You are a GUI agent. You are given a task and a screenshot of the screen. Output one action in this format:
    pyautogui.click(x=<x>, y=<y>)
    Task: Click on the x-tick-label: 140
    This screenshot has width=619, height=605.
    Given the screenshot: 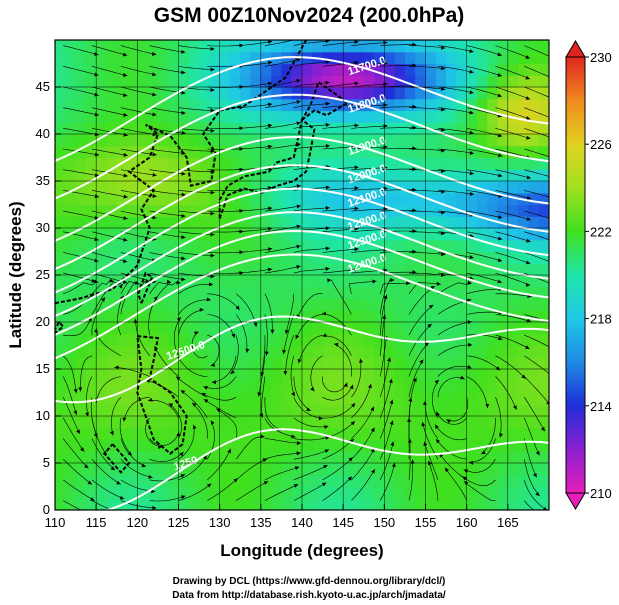 What is the action you would take?
    pyautogui.click(x=302, y=522)
    